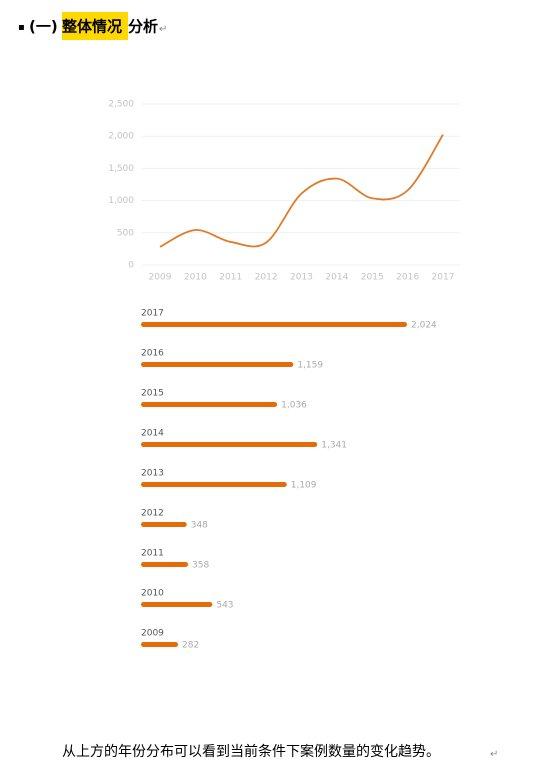 The image size is (536, 772). What do you see at coordinates (152, 514) in the screenshot?
I see `category-label: 2012` at bounding box center [152, 514].